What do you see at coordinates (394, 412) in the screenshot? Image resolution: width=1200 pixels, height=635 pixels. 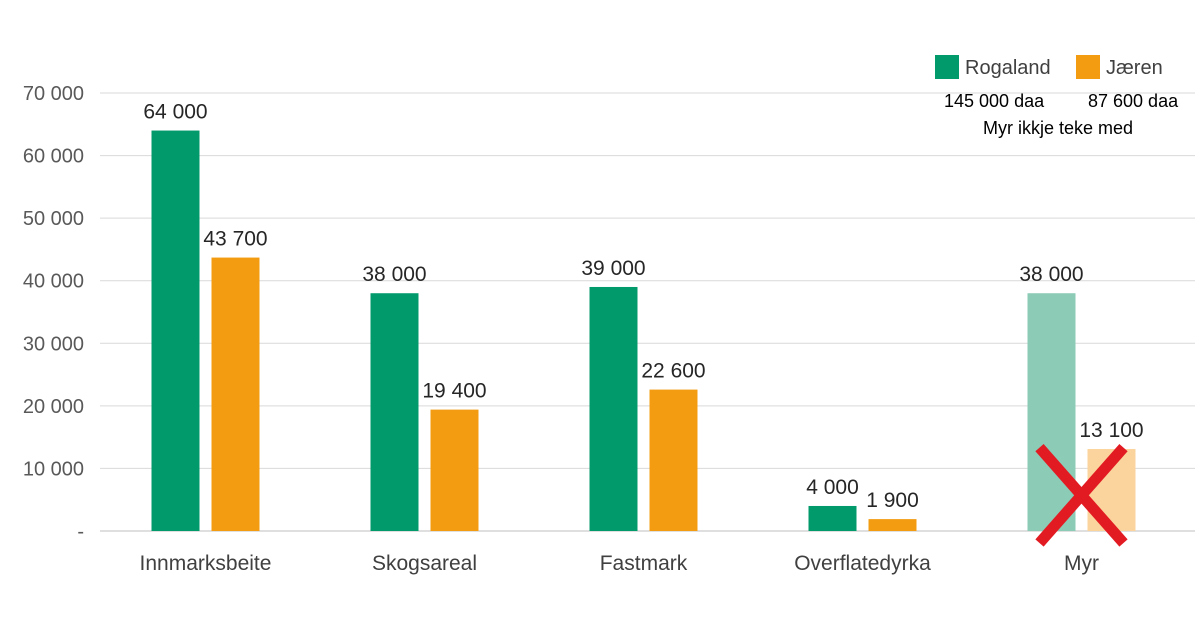 I see `bar-rogaland-skogsareal` at bounding box center [394, 412].